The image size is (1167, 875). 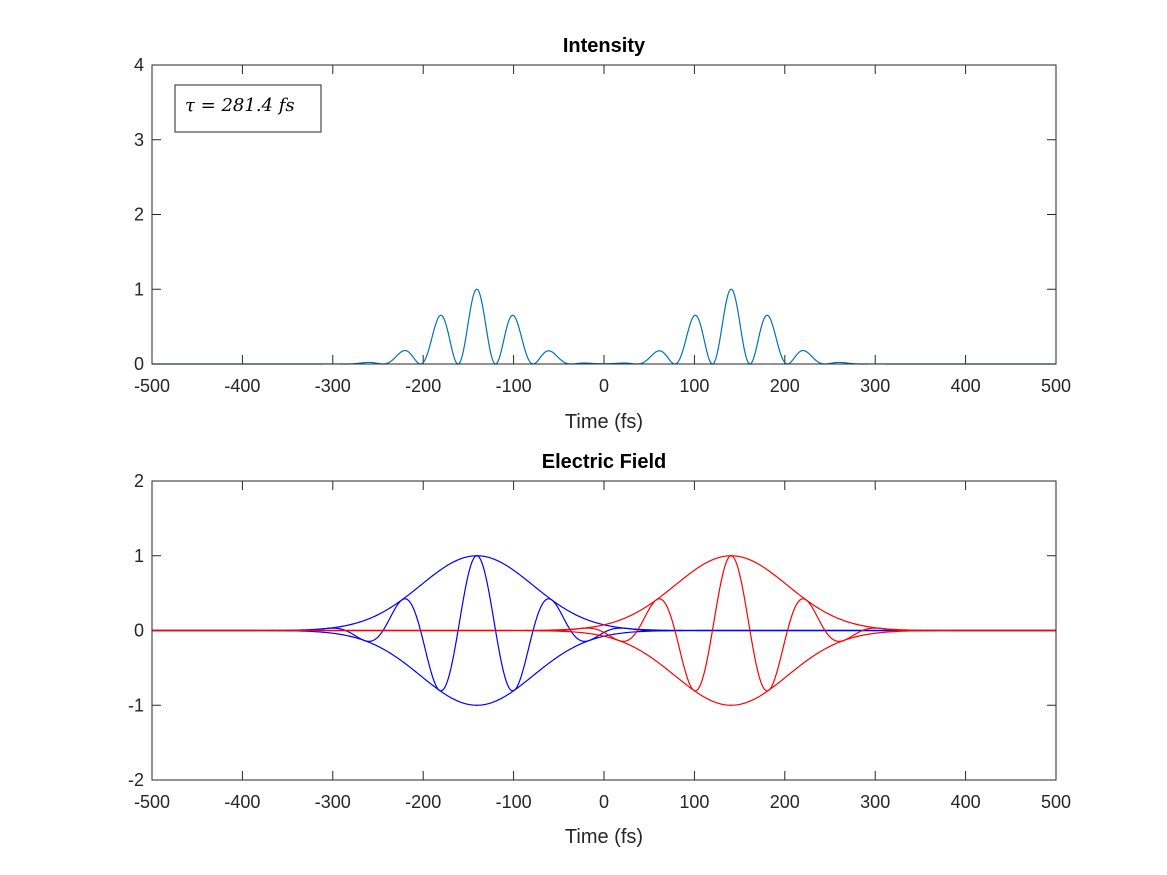 I want to click on field-y-tick-labels: -2 -1 0 1 2, so click(x=136, y=630).